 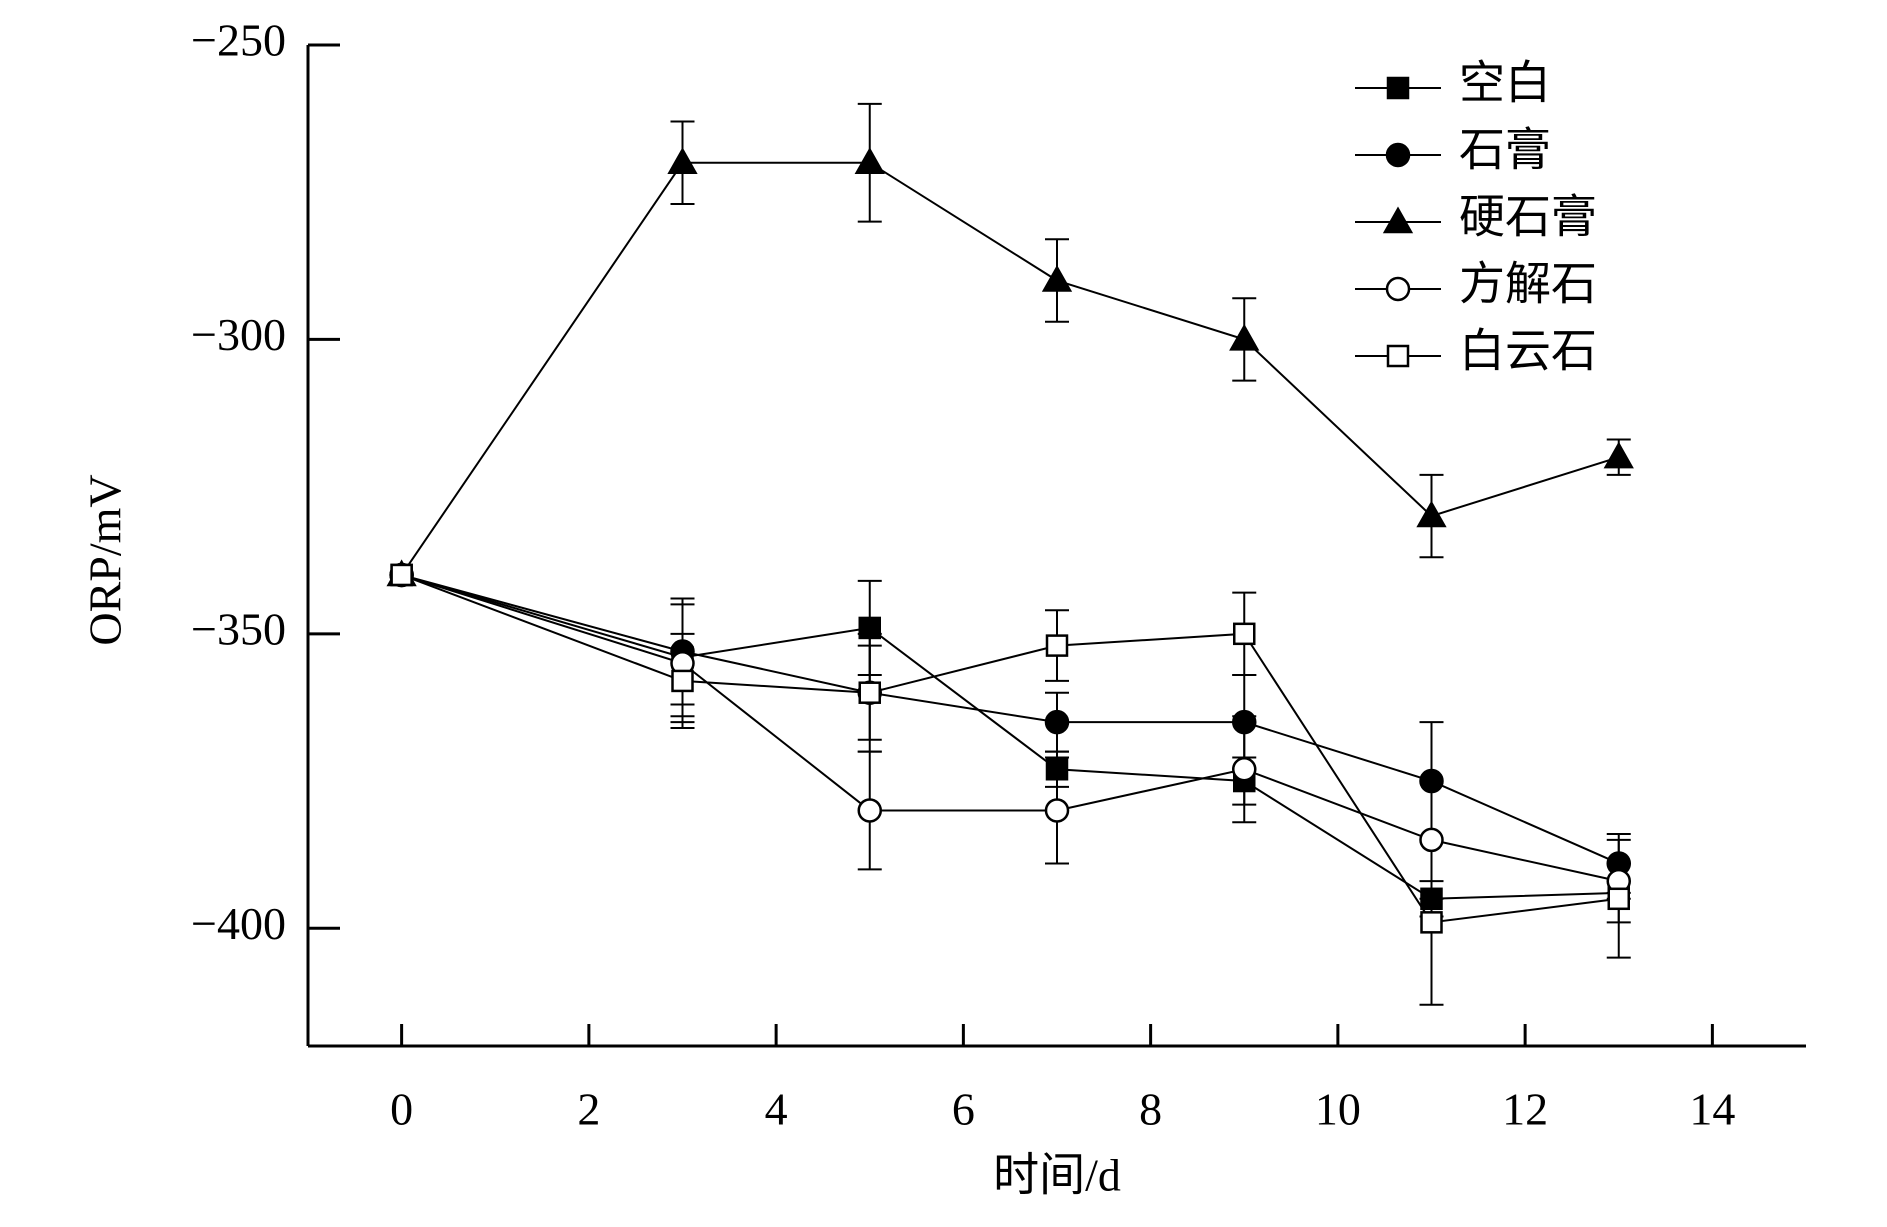 I want to click on x-tick-label: 14, so click(x=1712, y=1109).